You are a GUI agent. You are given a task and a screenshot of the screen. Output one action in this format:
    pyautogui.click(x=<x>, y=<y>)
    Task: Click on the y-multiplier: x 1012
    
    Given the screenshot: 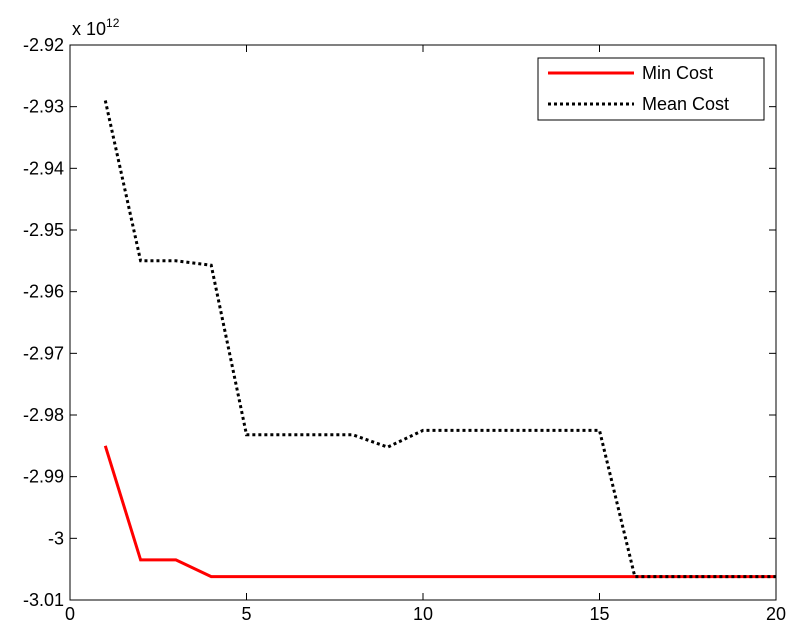 What is the action you would take?
    pyautogui.click(x=96, y=27)
    